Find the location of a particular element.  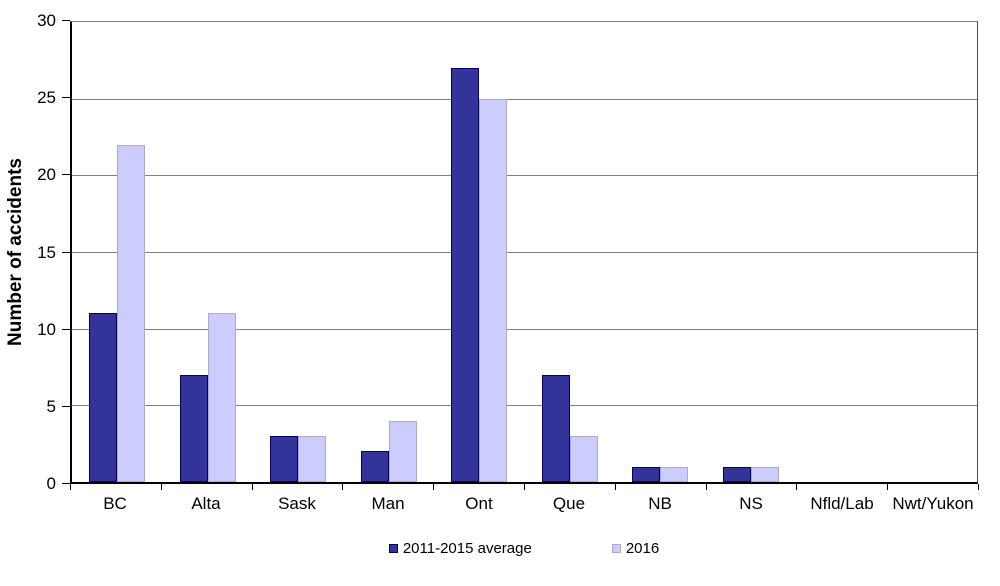

bar-series1-ns is located at coordinates (764, 474).